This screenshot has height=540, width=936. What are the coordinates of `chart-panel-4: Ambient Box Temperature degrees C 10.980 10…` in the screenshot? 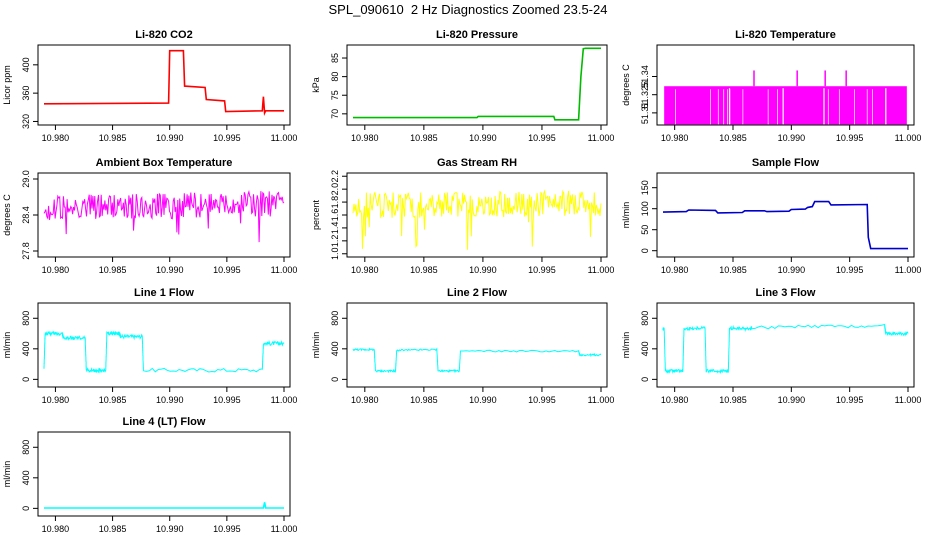 It's located at (149, 216).